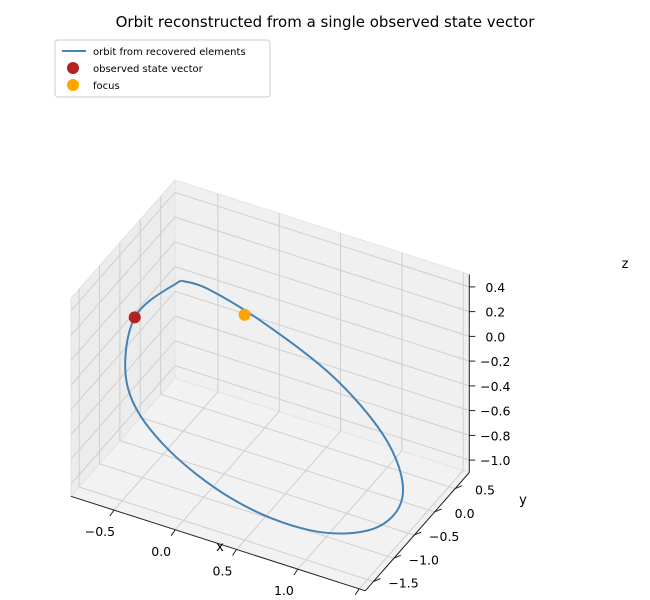 Image resolution: width=650 pixels, height=600 pixels. Describe the element at coordinates (495, 460) in the screenshot. I see `z-tick-label: −1.0` at that location.